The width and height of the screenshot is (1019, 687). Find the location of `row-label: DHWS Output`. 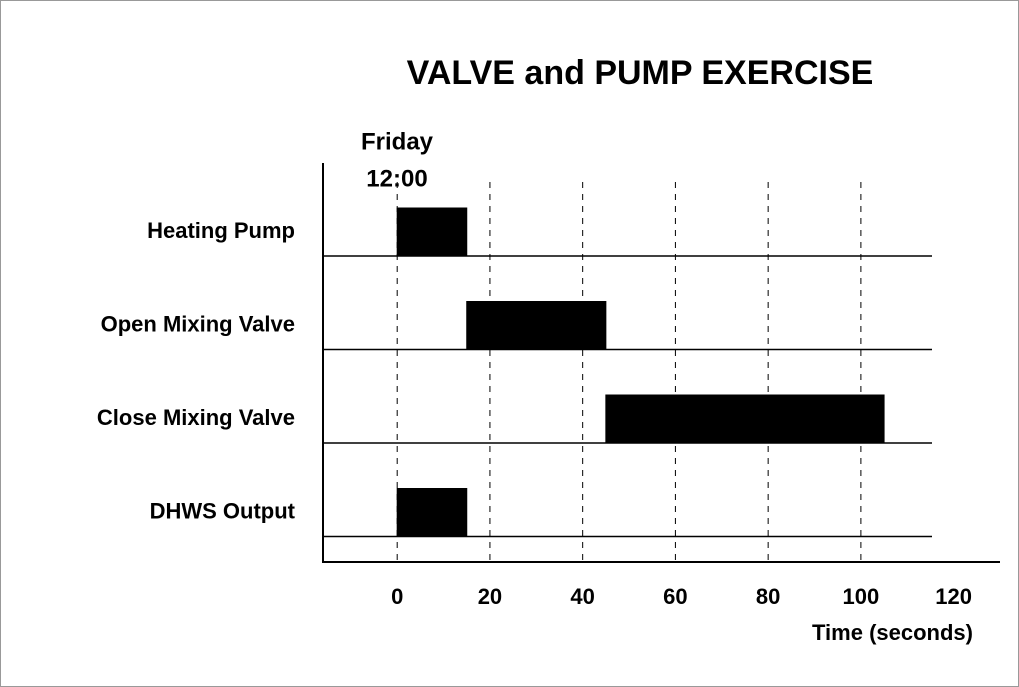

row-label: DHWS Output is located at coordinates (223, 510).